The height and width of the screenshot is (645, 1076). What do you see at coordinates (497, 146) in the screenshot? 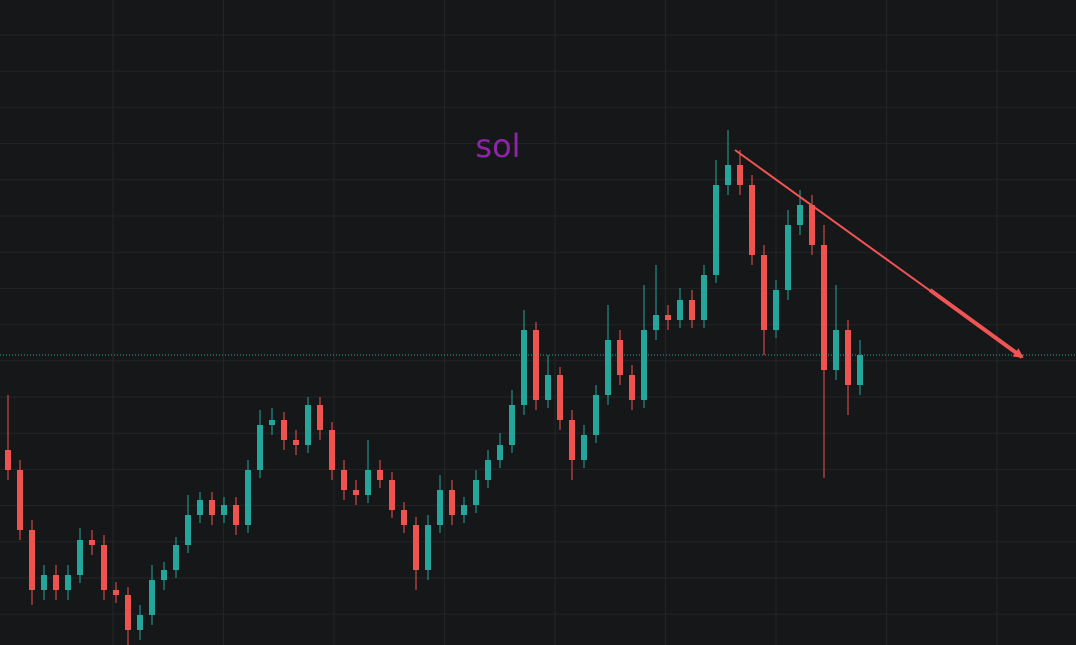
I see `annotation: sol` at bounding box center [497, 146].